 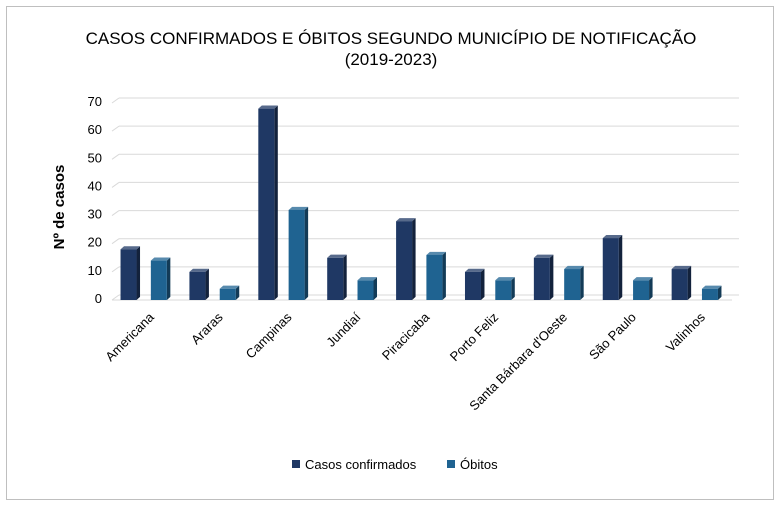 What do you see at coordinates (95, 157) in the screenshot?
I see `y-tick-label: 50` at bounding box center [95, 157].